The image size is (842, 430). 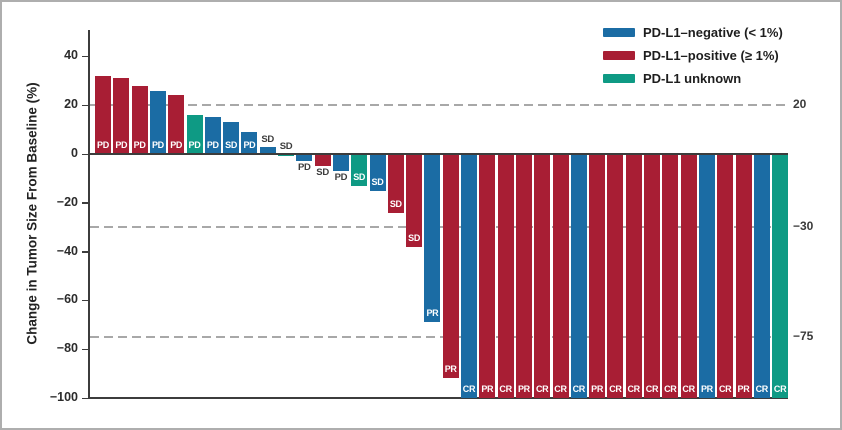 I want to click on bar-response-label-27: CR, so click(x=579, y=389).